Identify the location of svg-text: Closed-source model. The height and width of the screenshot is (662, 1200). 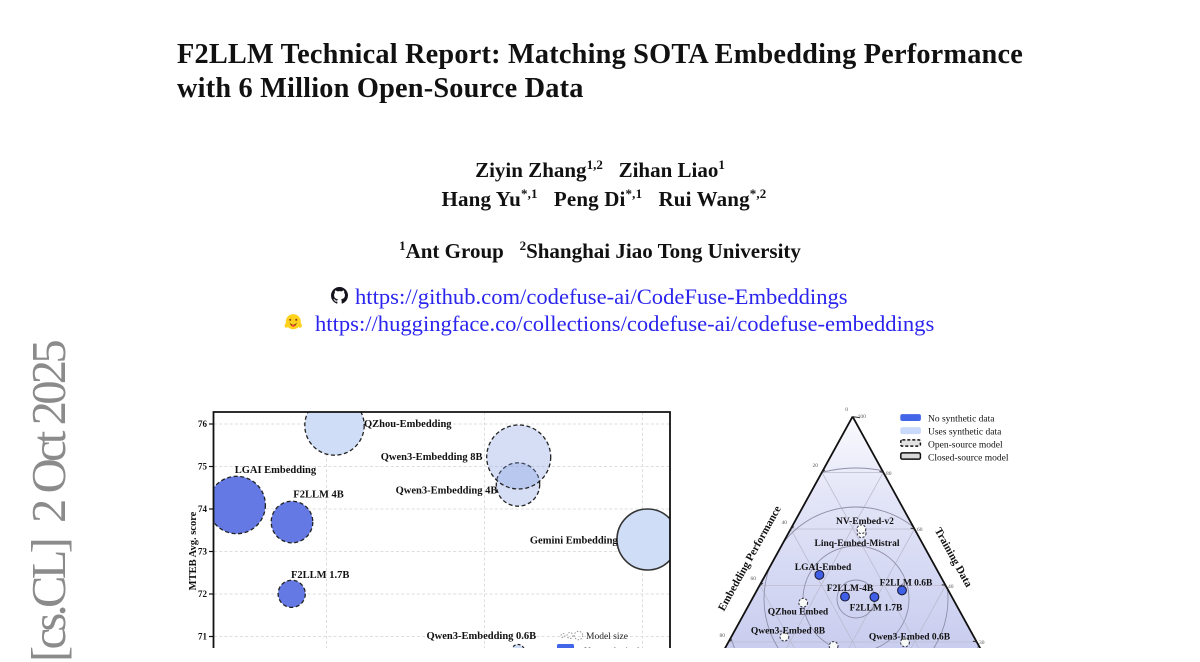
(968, 458).